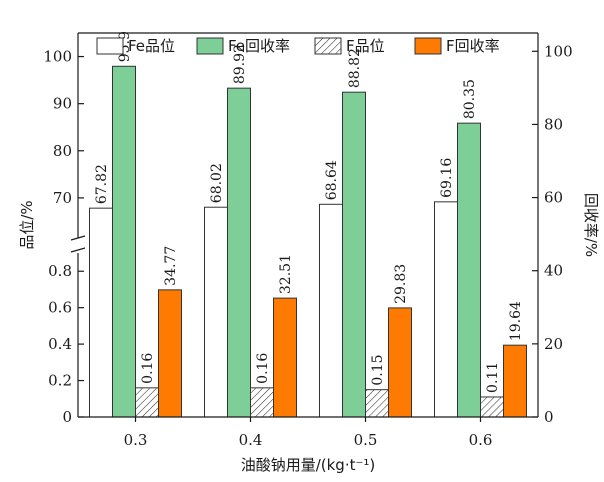  Describe the element at coordinates (57, 57) in the screenshot. I see `left-upper-tick-label: 100` at that location.